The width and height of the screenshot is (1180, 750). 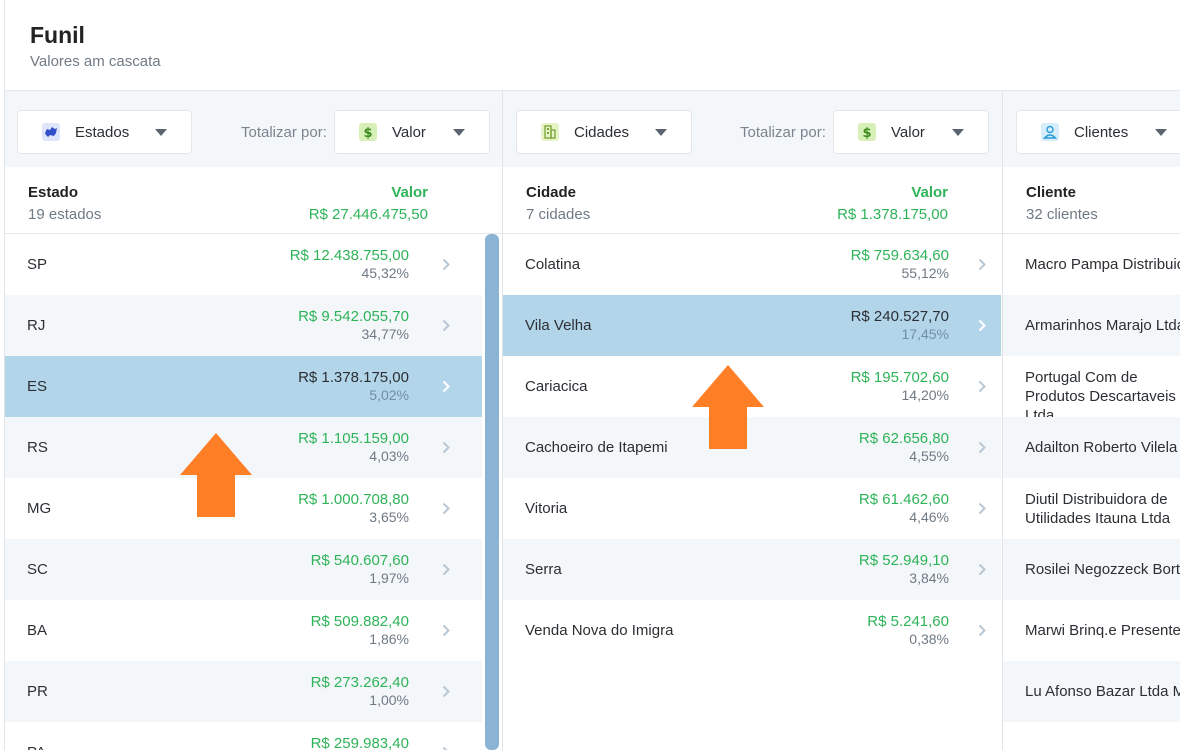 I want to click on list-row: Venda Nova do Imigra R$ 5.241,60 0,38%, so click(x=752, y=630).